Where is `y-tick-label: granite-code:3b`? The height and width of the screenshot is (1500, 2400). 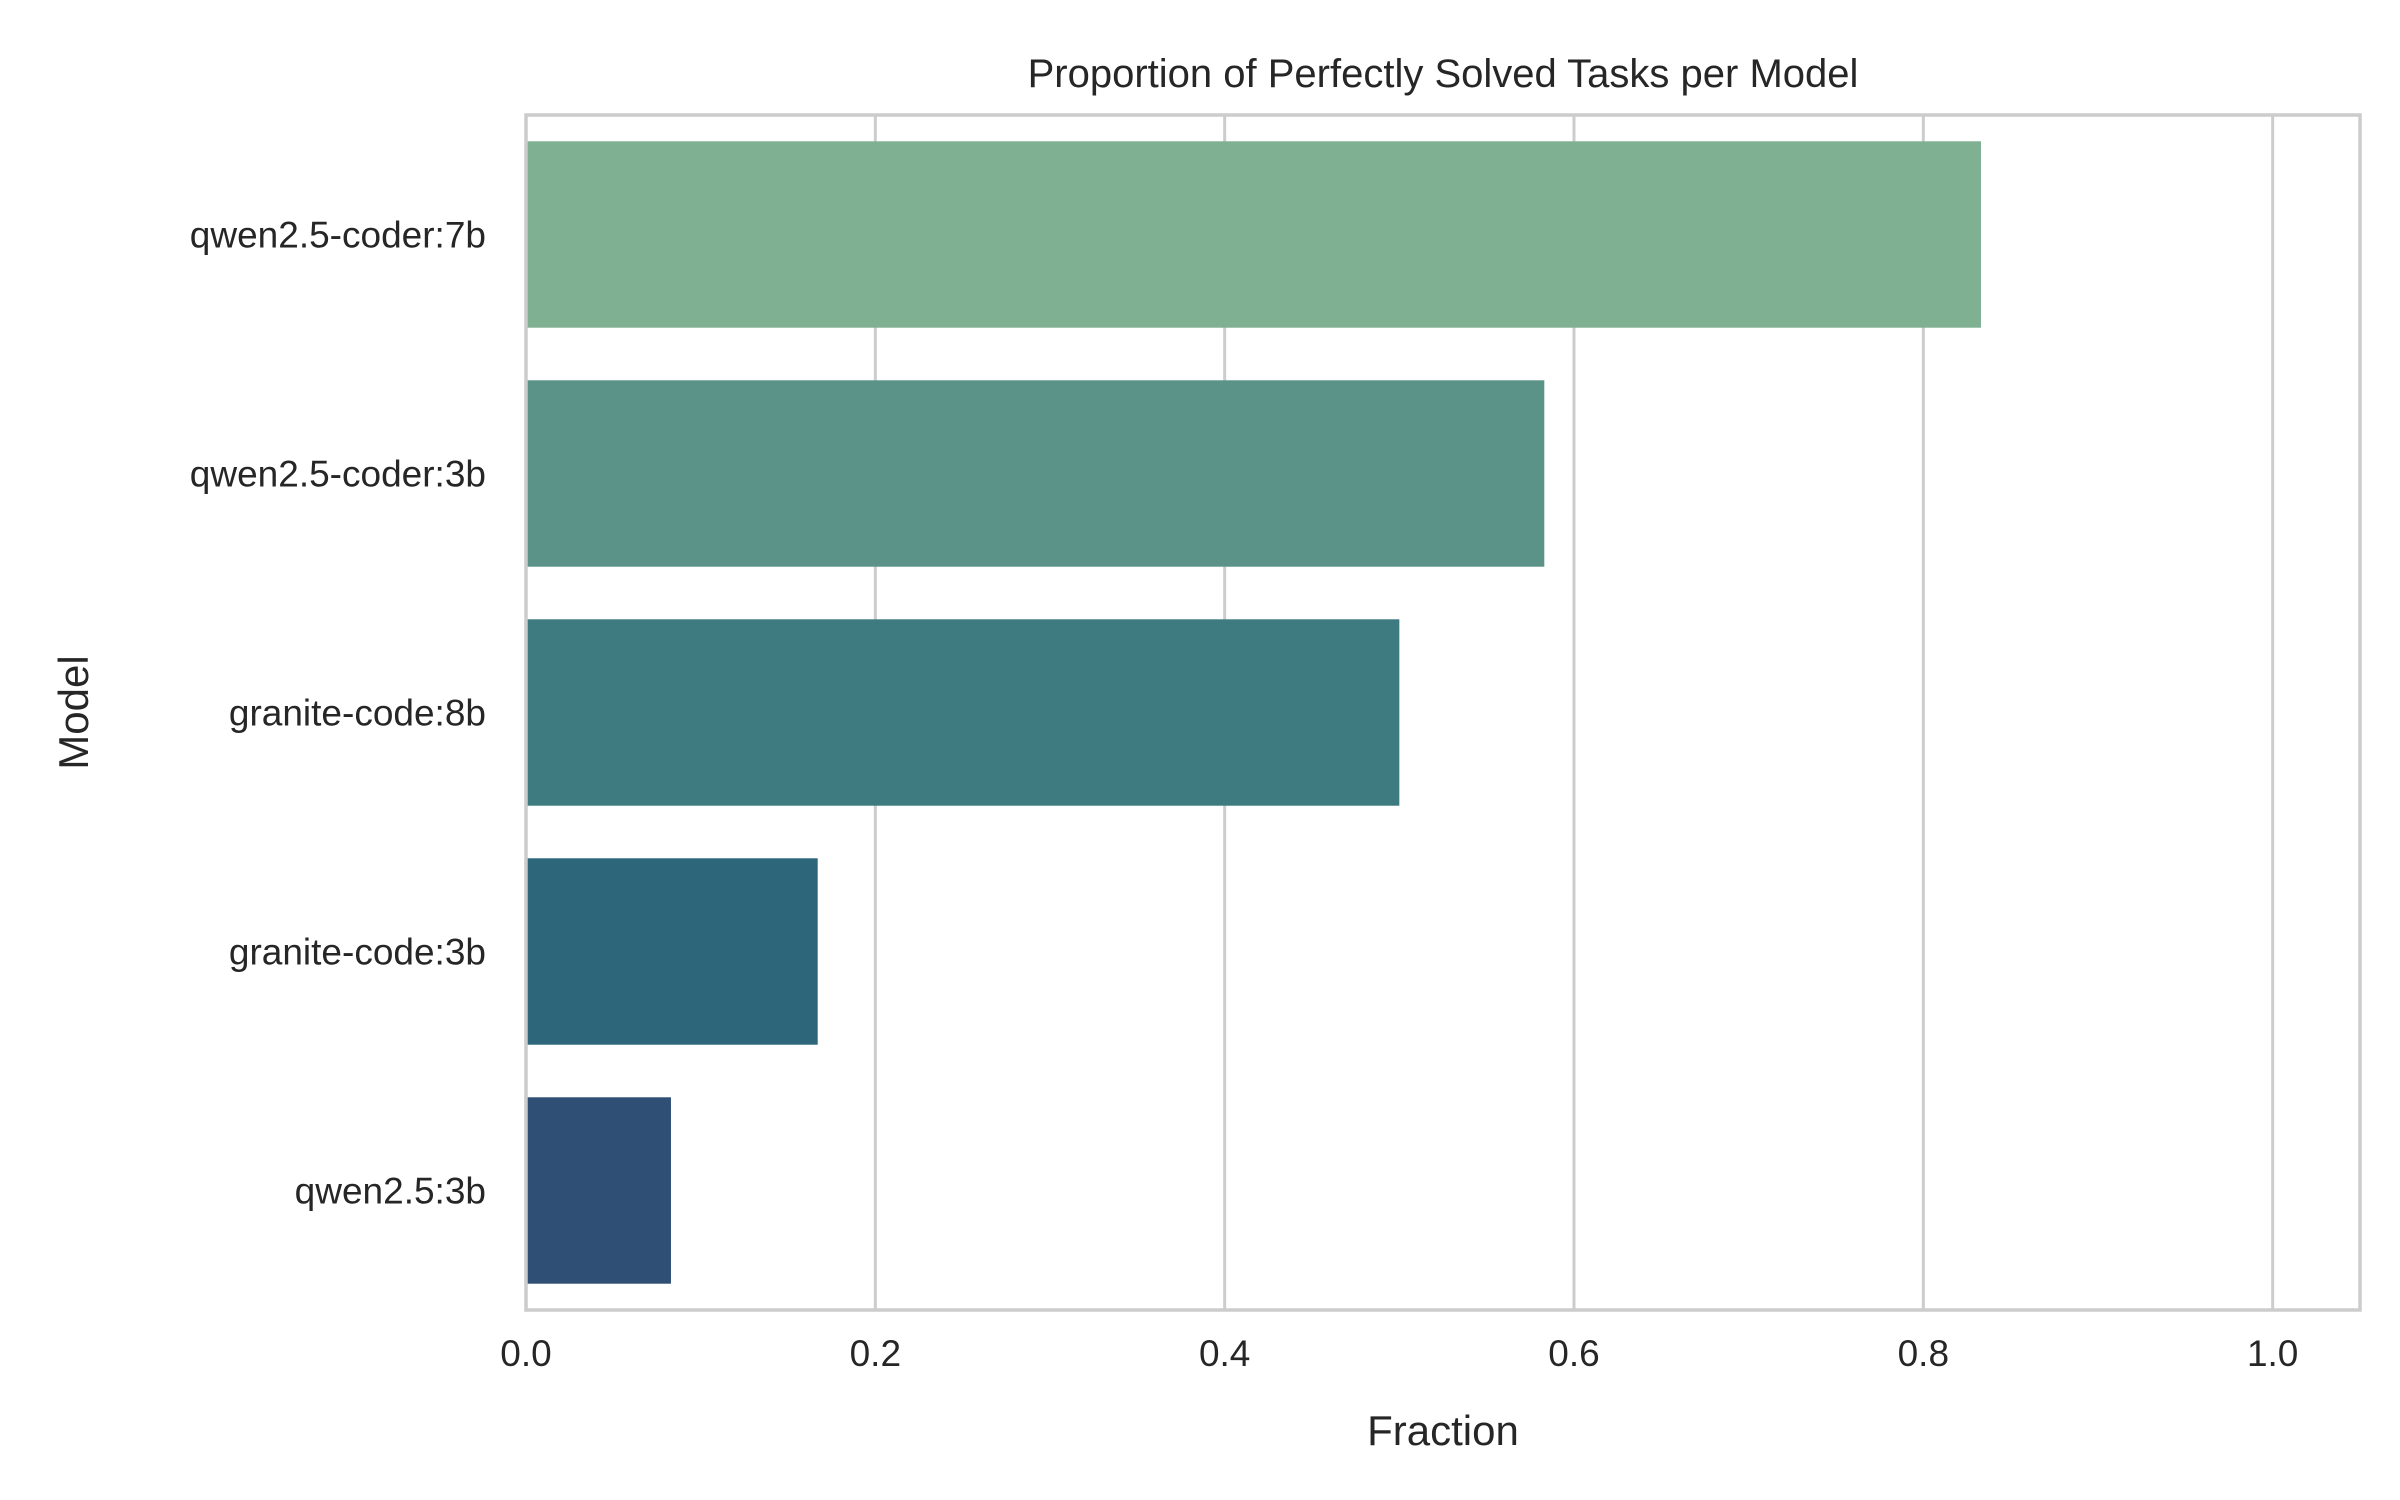
y-tick-label: granite-code:3b is located at coordinates (357, 952).